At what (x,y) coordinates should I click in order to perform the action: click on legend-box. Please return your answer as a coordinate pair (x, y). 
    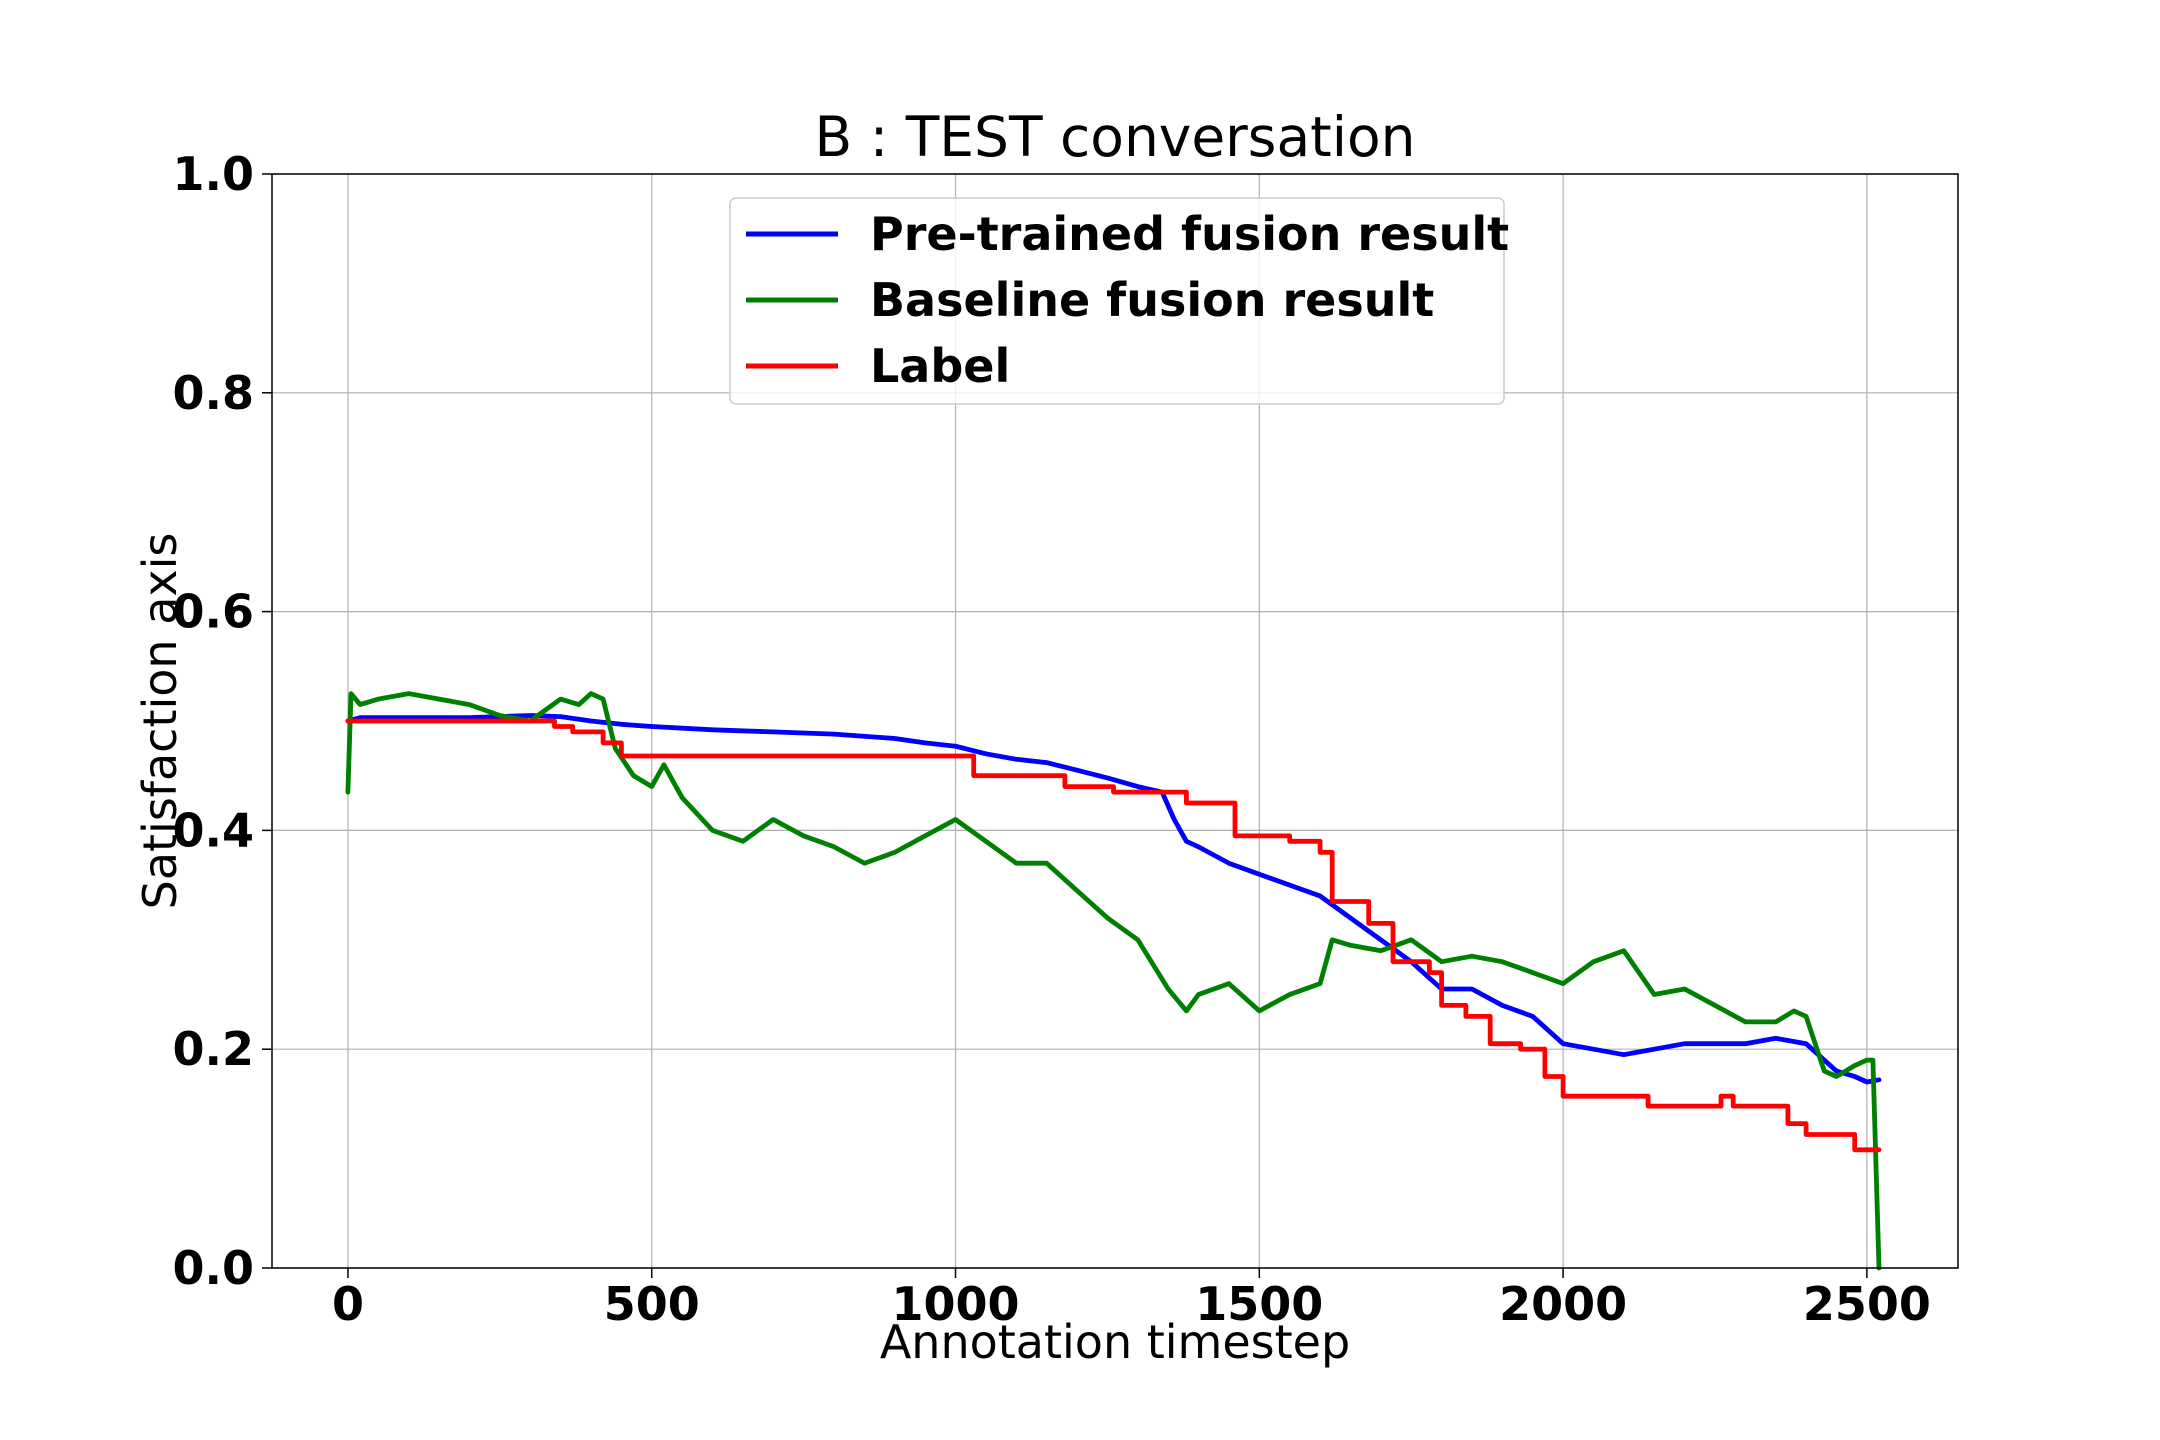
    Looking at the image, I should click on (1117, 301).